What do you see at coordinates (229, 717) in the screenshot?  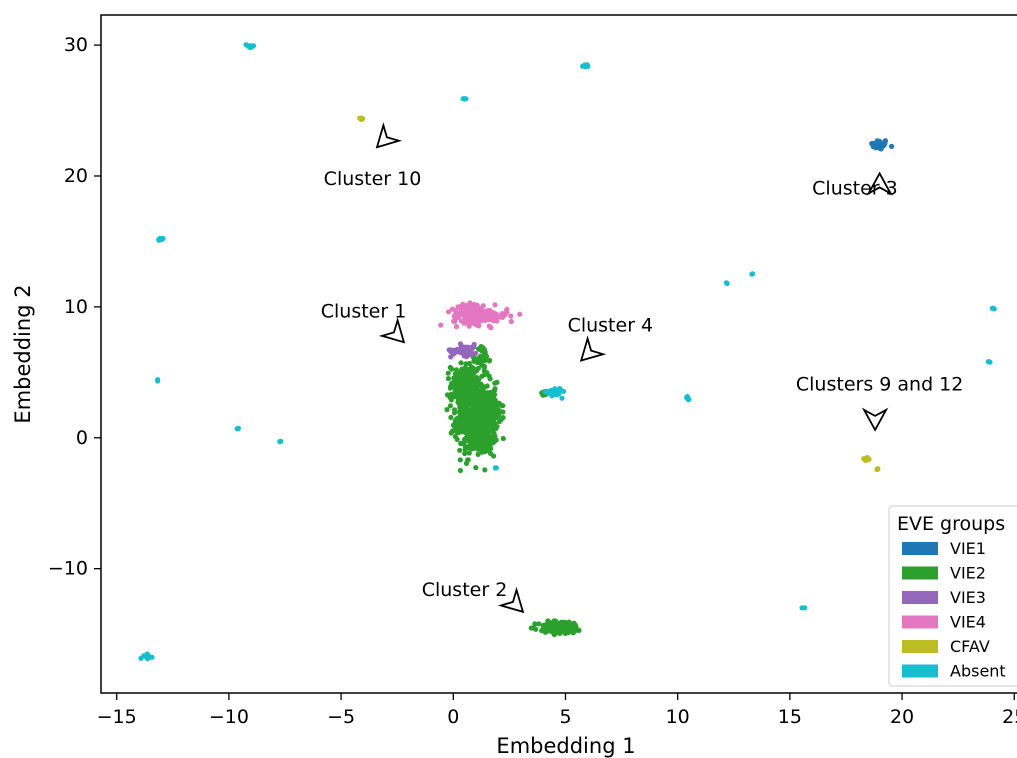 I see `x-tick-label: −10` at bounding box center [229, 717].